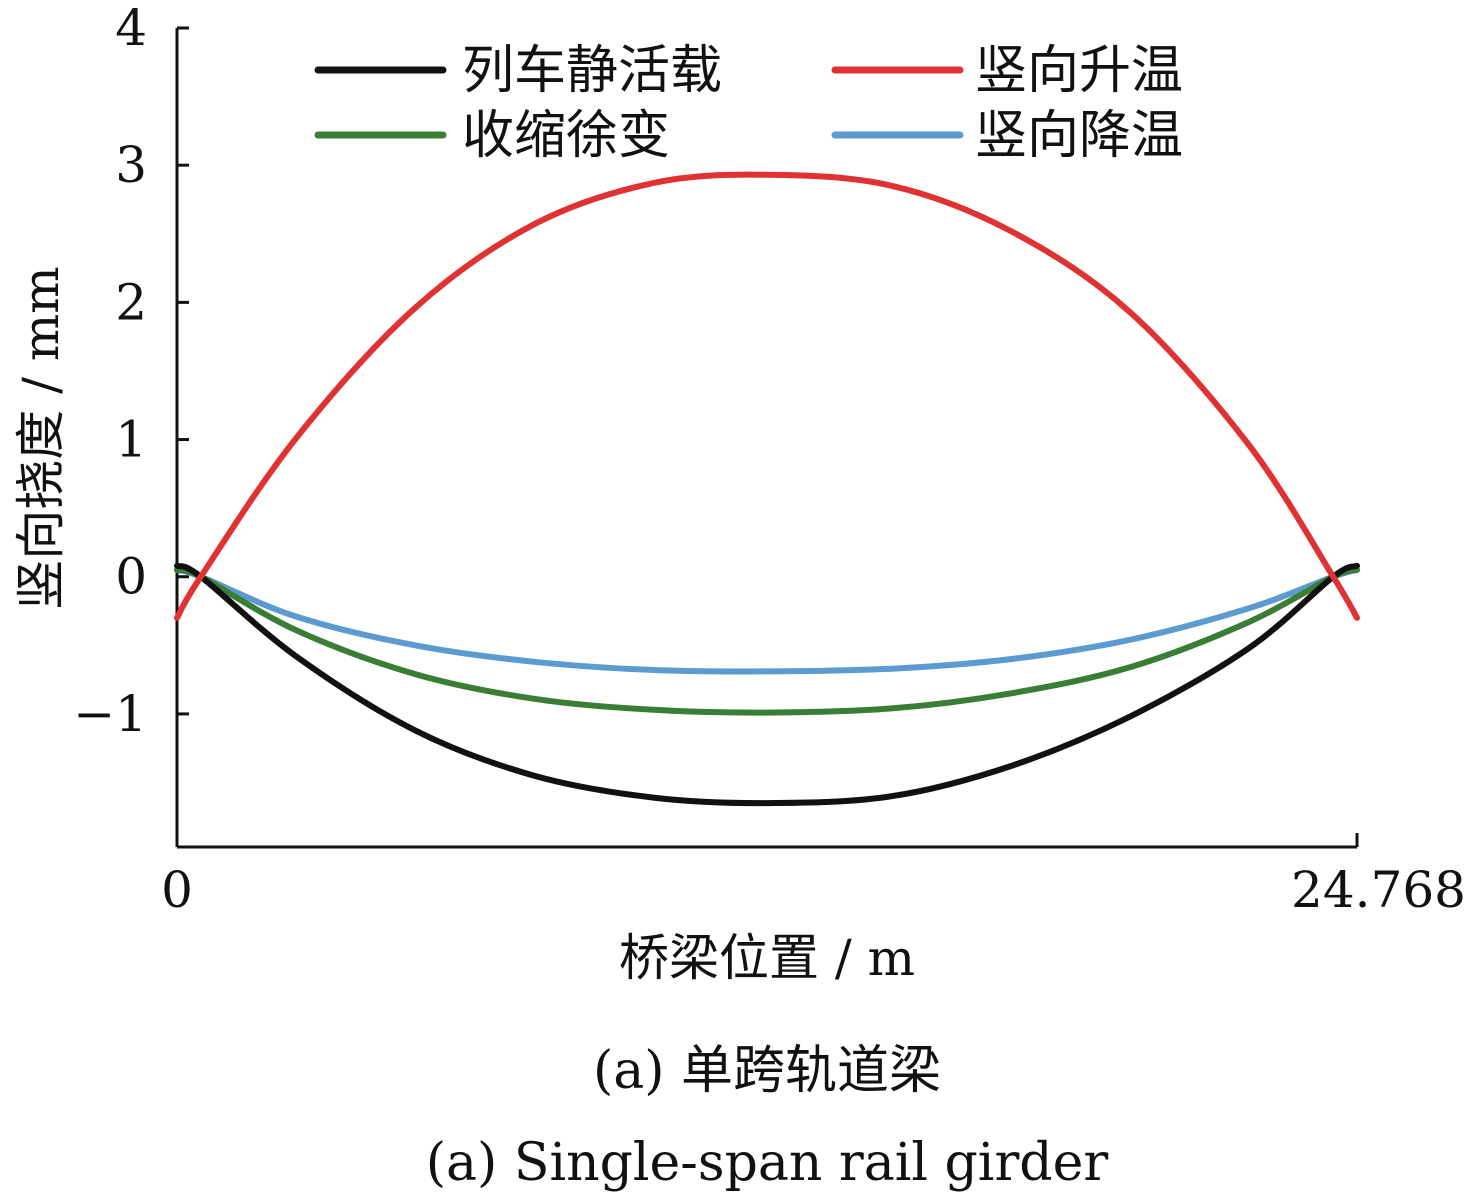 This screenshot has height=1196, width=1468. What do you see at coordinates (131, 371) in the screenshot?
I see `y-ticks: 4 3 2 1 0 −1` at bounding box center [131, 371].